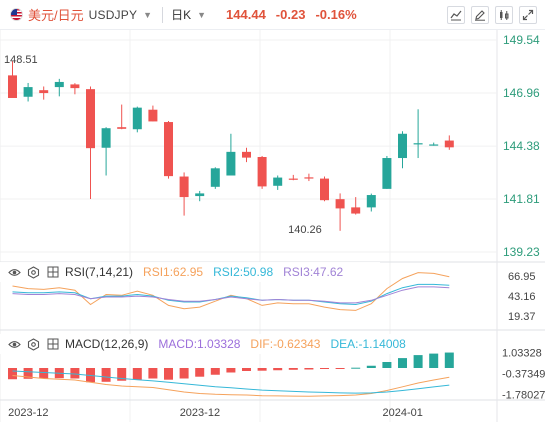 This screenshot has width=545, height=422. I want to click on rsi3-value: RSI3:47.62, so click(313, 272).